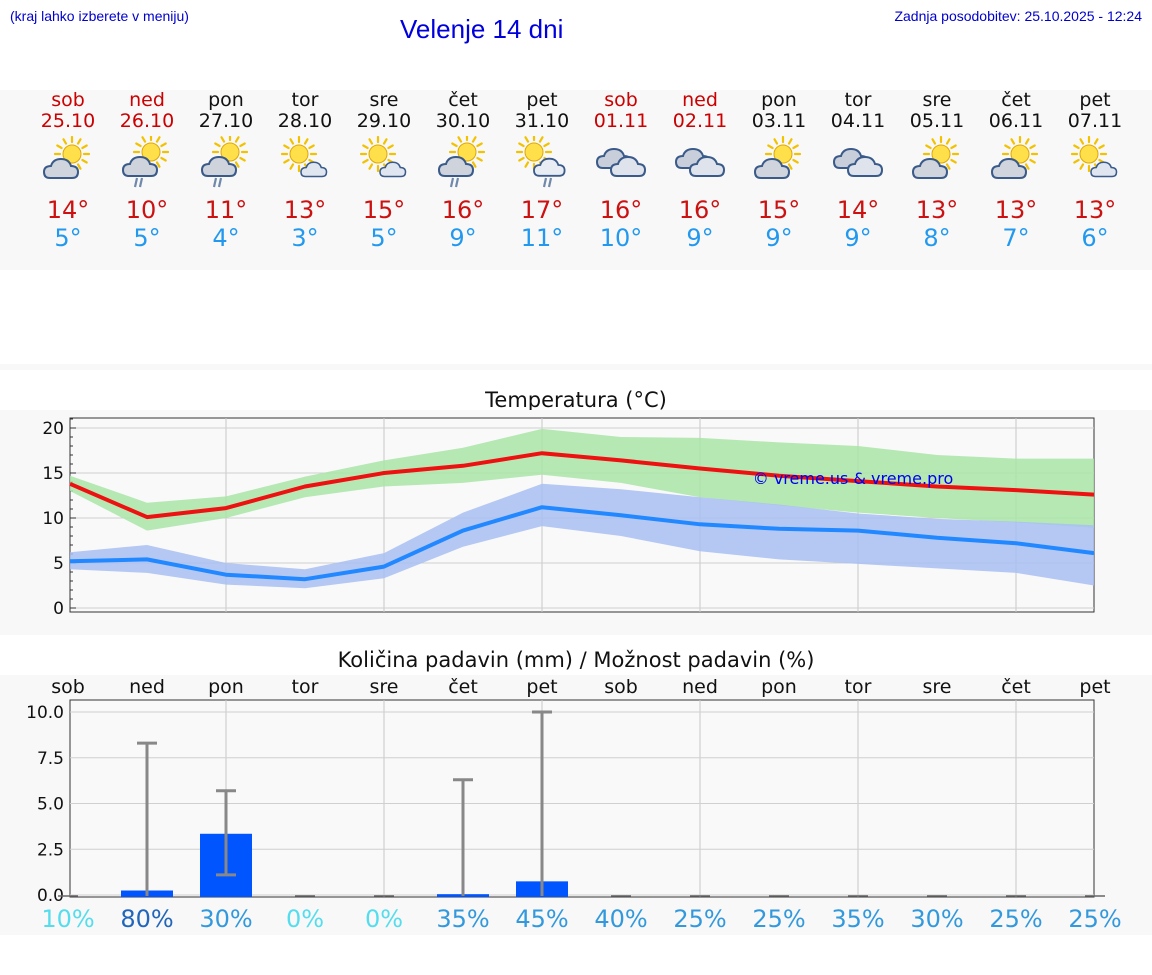 This screenshot has width=1152, height=975. I want to click on last-update-text: Zadnja posodobitev: 25.10.2025 - 12:24, so click(1018, 16).